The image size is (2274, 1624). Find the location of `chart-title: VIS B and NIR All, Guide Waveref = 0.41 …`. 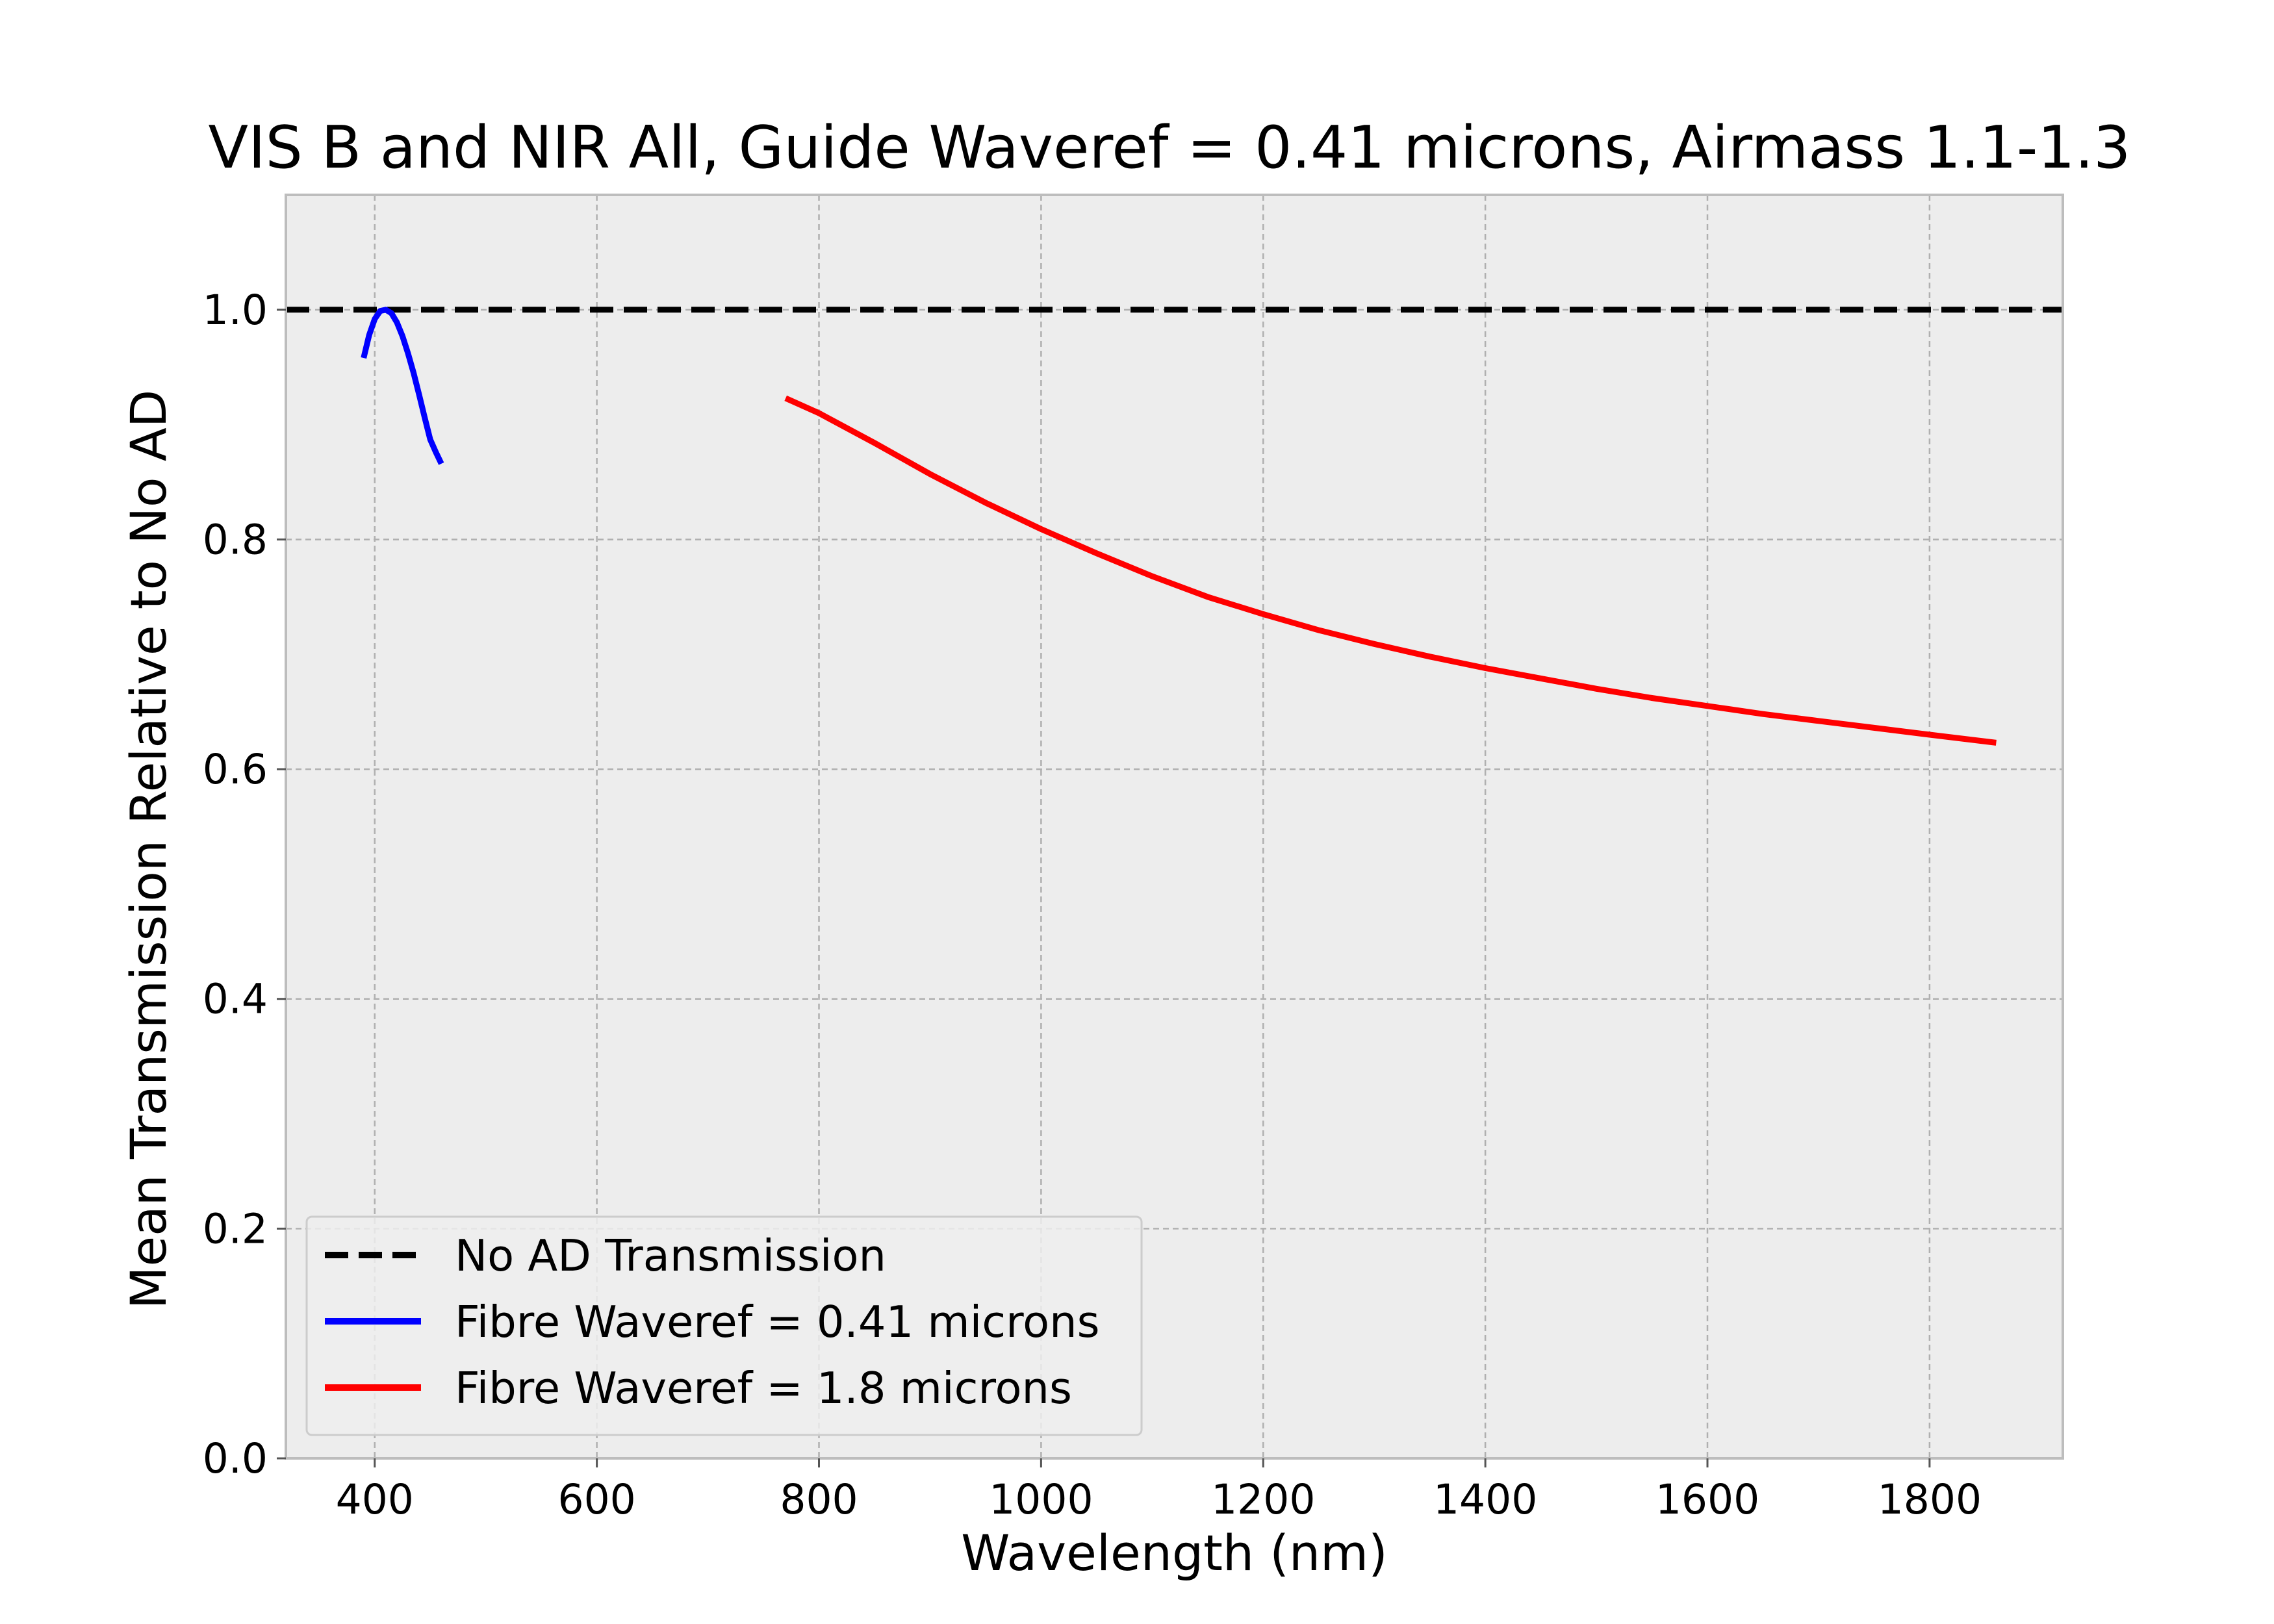

chart-title: VIS B and NIR All, Guide Waveref = 0.41 … is located at coordinates (1170, 148).